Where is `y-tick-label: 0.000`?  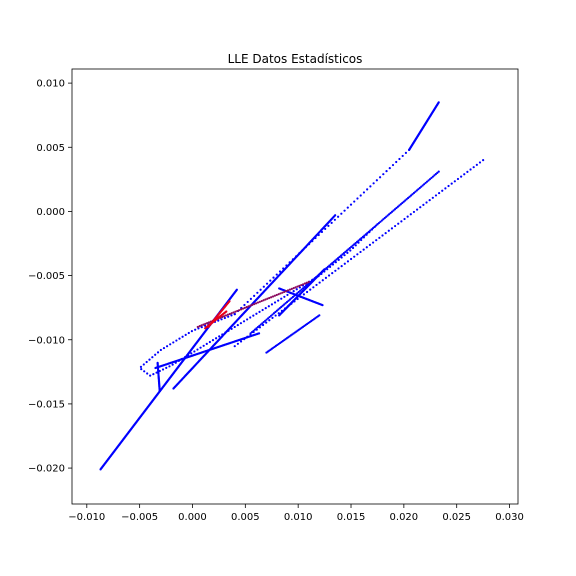
y-tick-label: 0.000 is located at coordinates (50, 212).